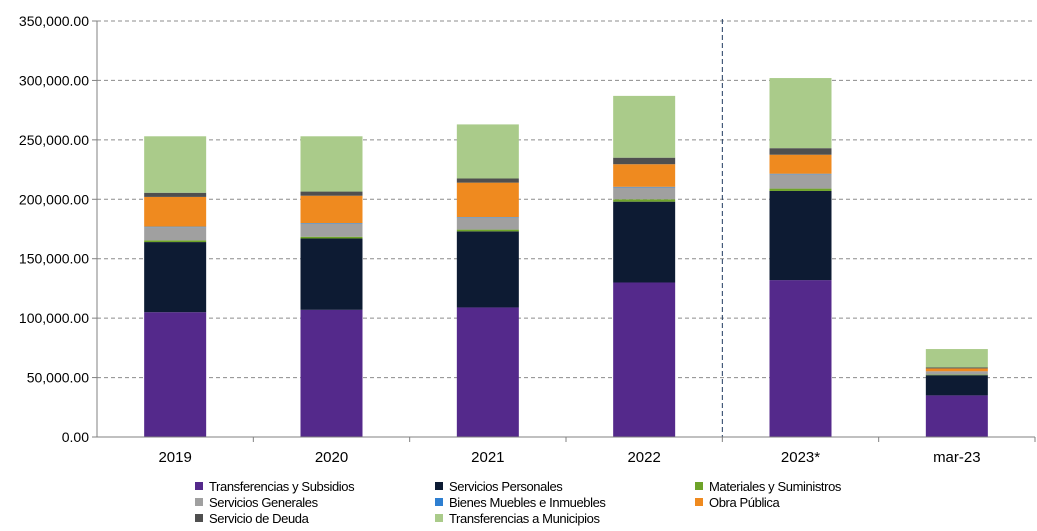 The height and width of the screenshot is (531, 1037). Describe the element at coordinates (506, 486) in the screenshot. I see `legend-label: Servicios Personales` at that location.